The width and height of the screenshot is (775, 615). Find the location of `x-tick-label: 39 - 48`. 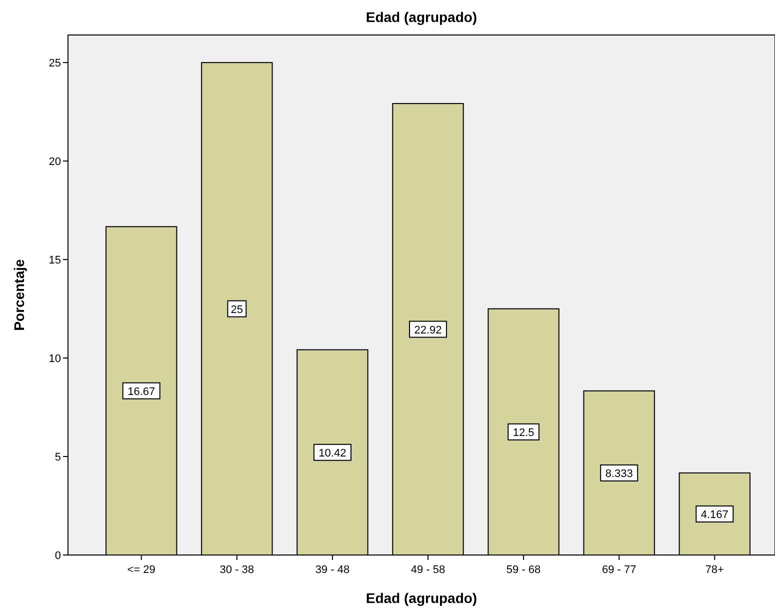

x-tick-label: 39 - 48 is located at coordinates (332, 570).